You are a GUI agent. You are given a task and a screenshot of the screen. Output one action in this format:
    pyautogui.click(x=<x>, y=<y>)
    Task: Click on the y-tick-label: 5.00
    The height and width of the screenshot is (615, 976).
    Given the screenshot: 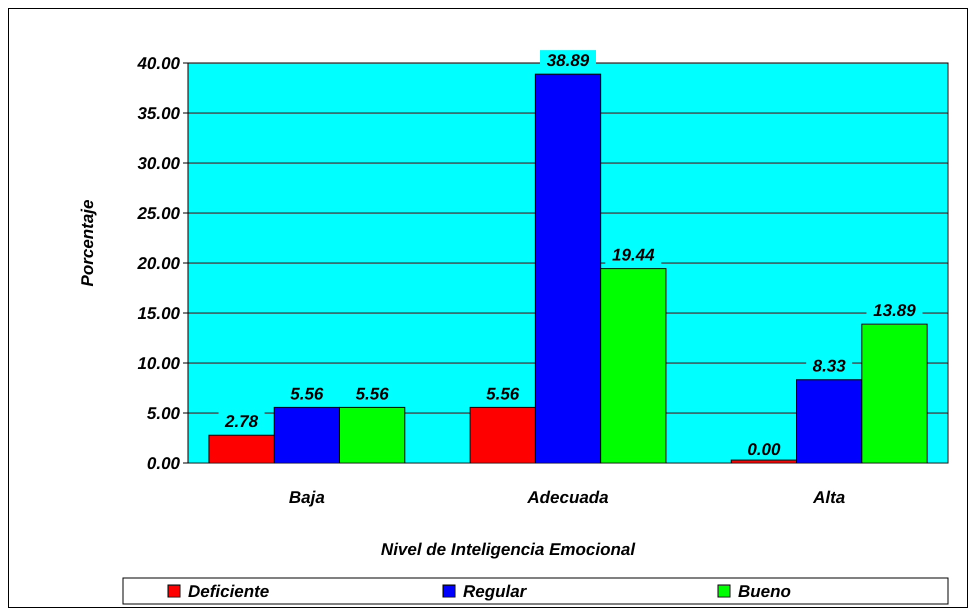 What is the action you would take?
    pyautogui.click(x=163, y=413)
    